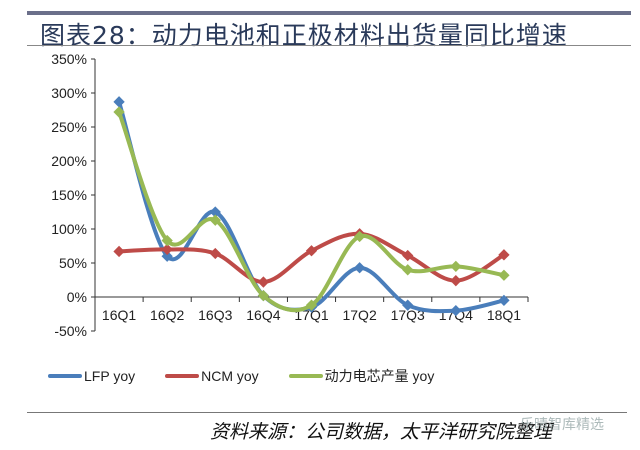 The image size is (640, 450). Describe the element at coordinates (215, 315) in the screenshot. I see `x-tick-label: 16Q3` at that location.